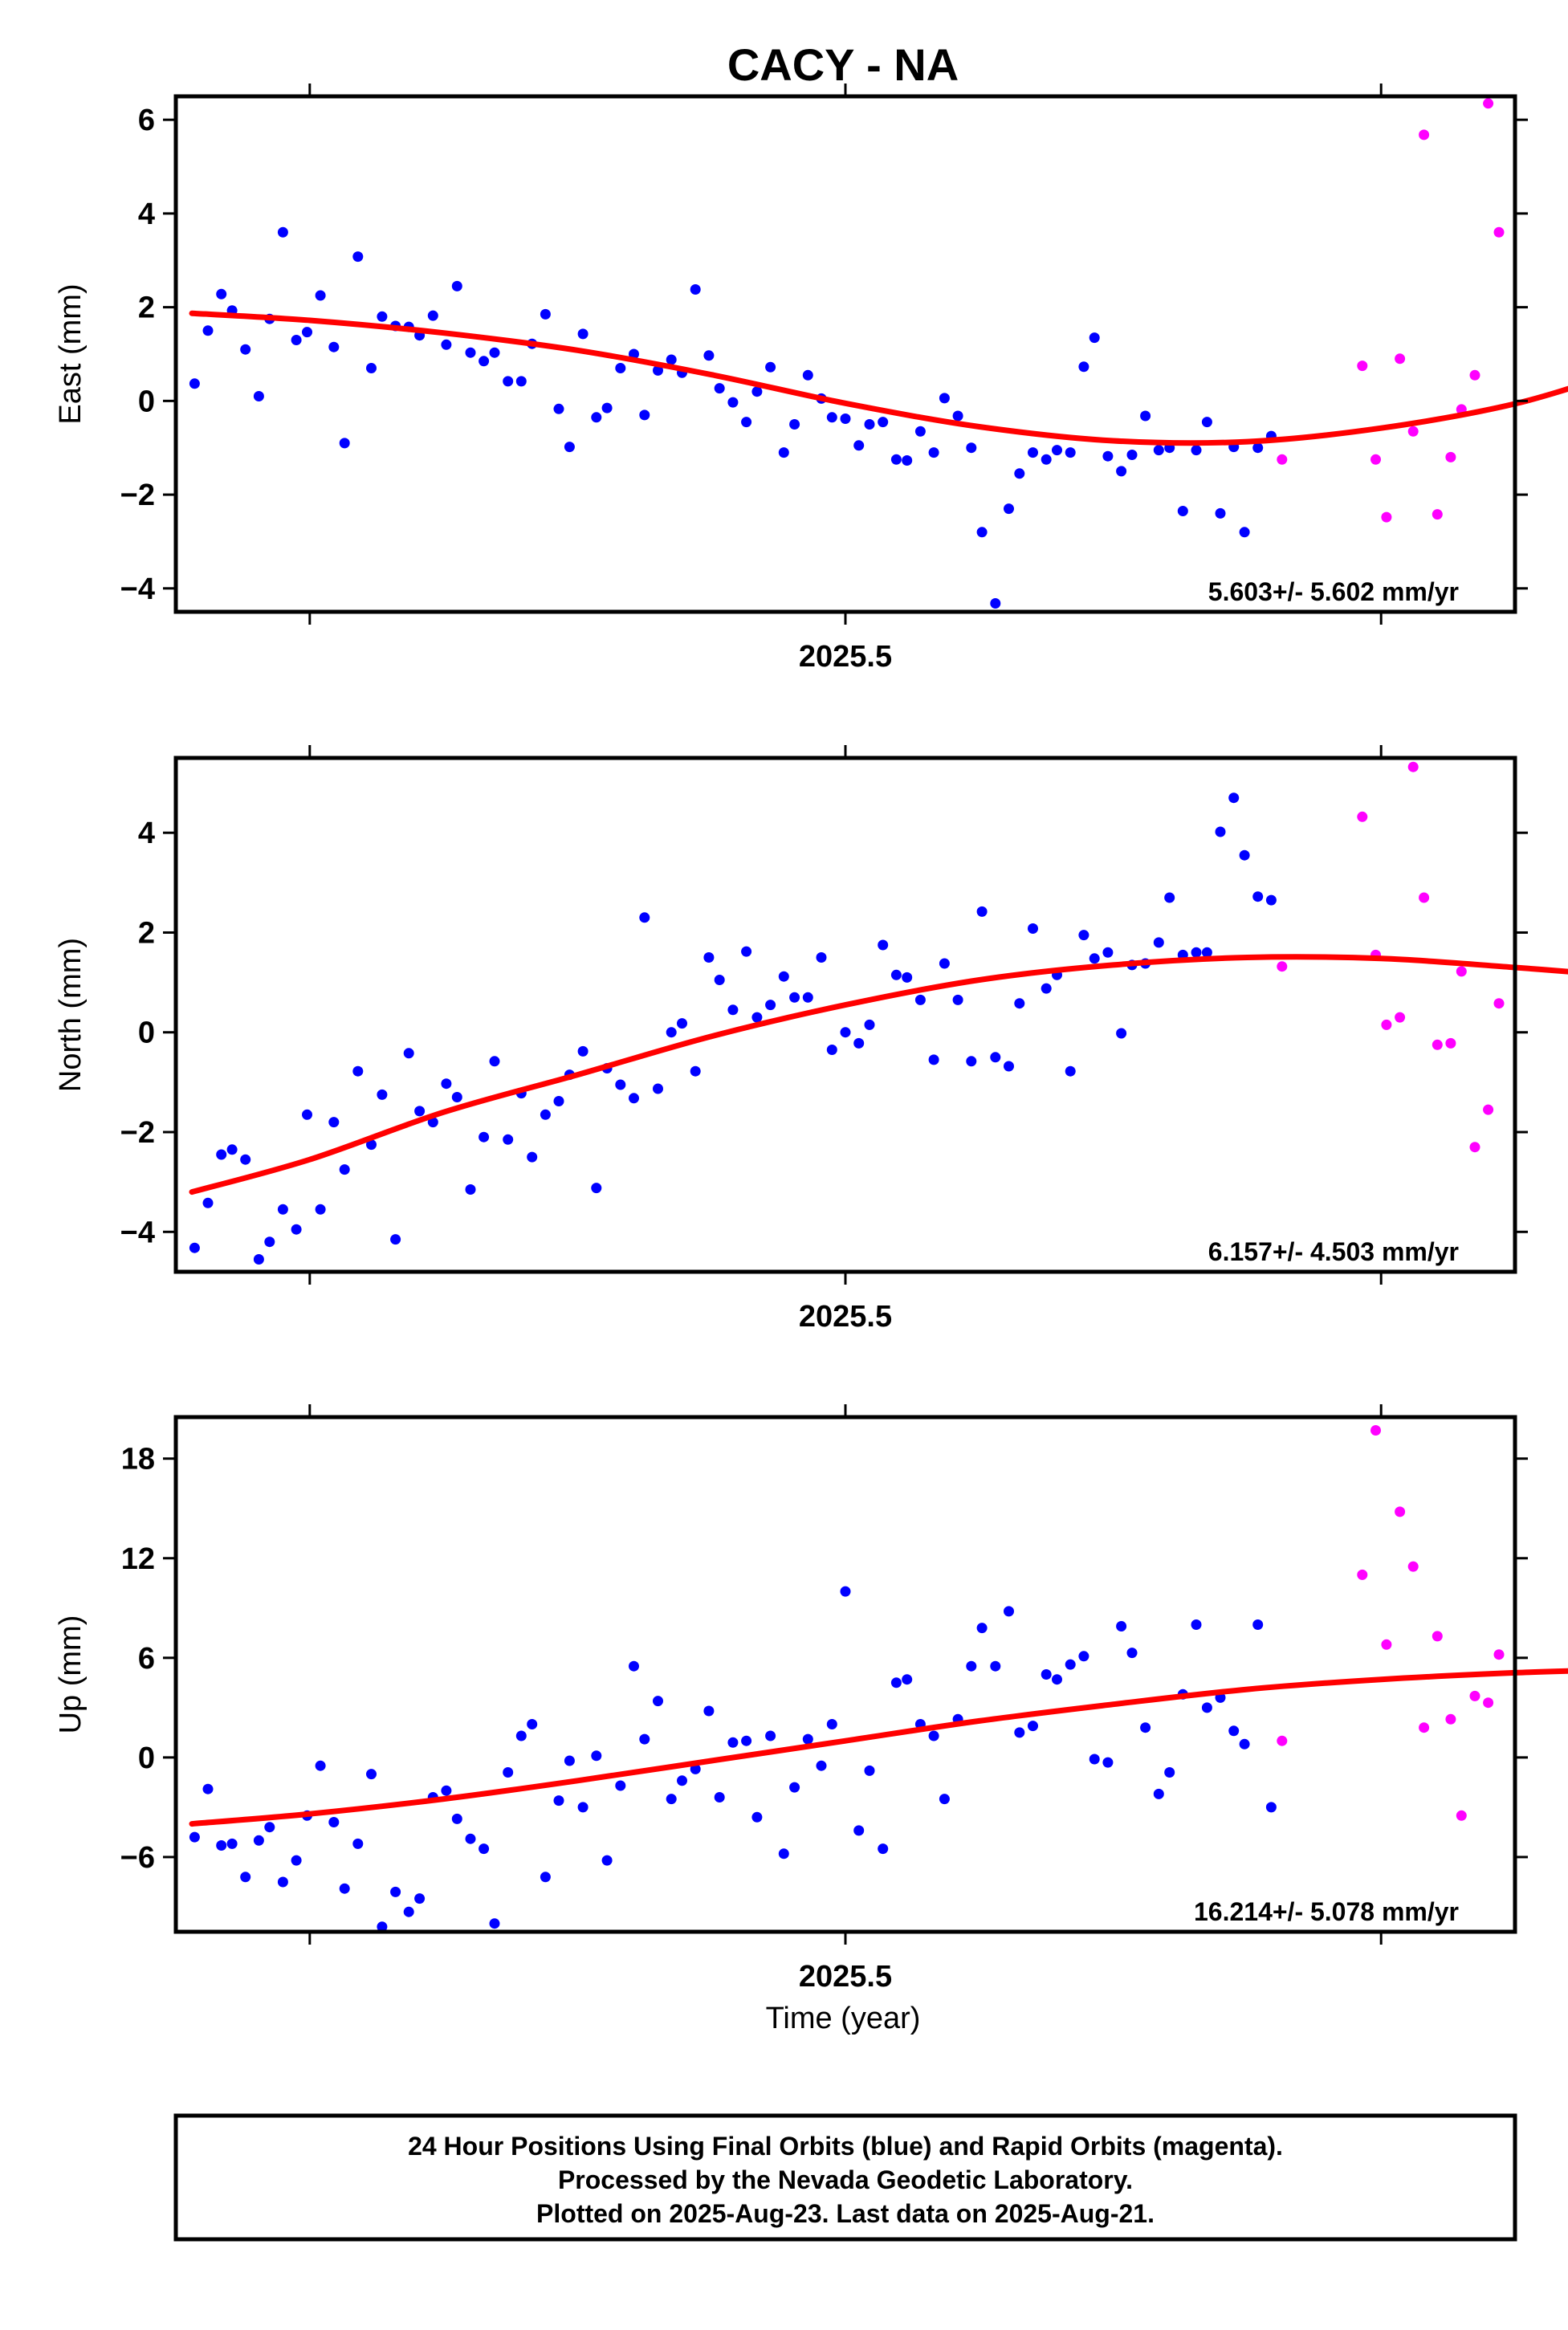 The image size is (1568, 2330). What do you see at coordinates (137, 495) in the screenshot?
I see `east-ytick-label-1: −2` at bounding box center [137, 495].